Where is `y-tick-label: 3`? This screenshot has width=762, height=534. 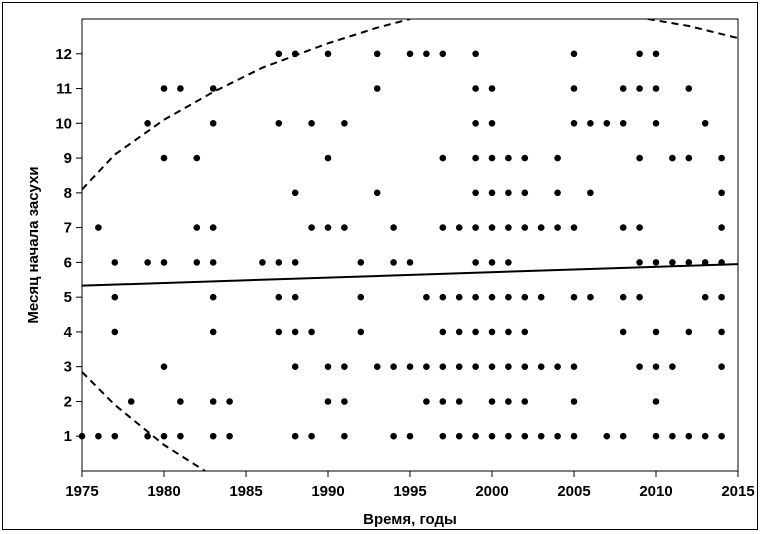 y-tick-label: 3 is located at coordinates (68, 367).